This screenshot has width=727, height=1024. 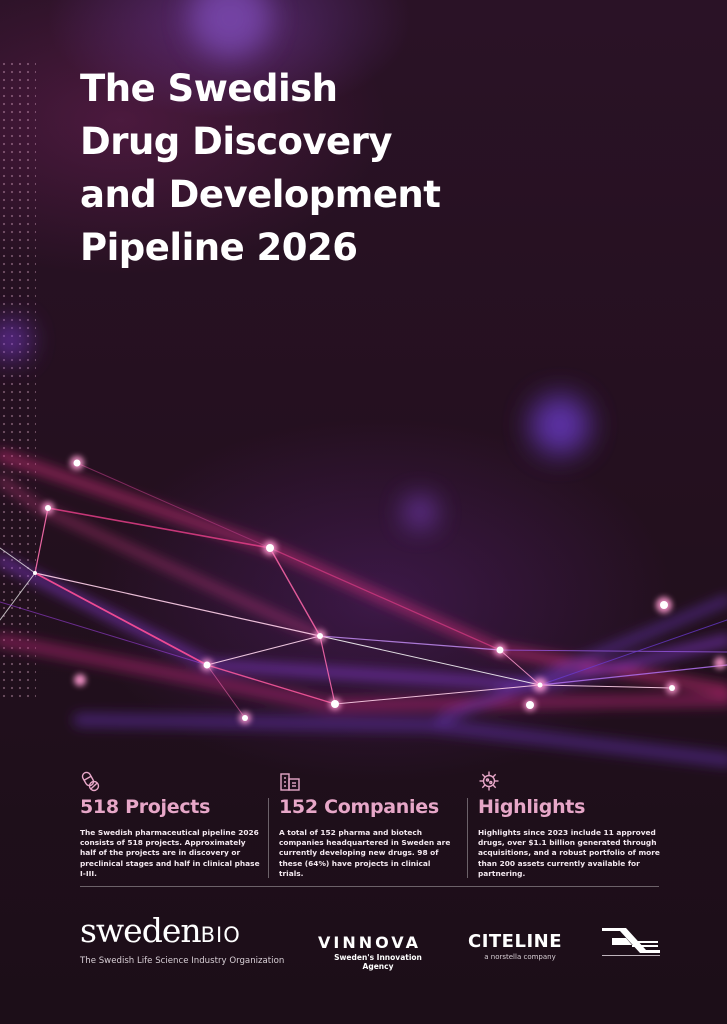 I want to click on business-sweden-logo-icon, so click(x=631, y=942).